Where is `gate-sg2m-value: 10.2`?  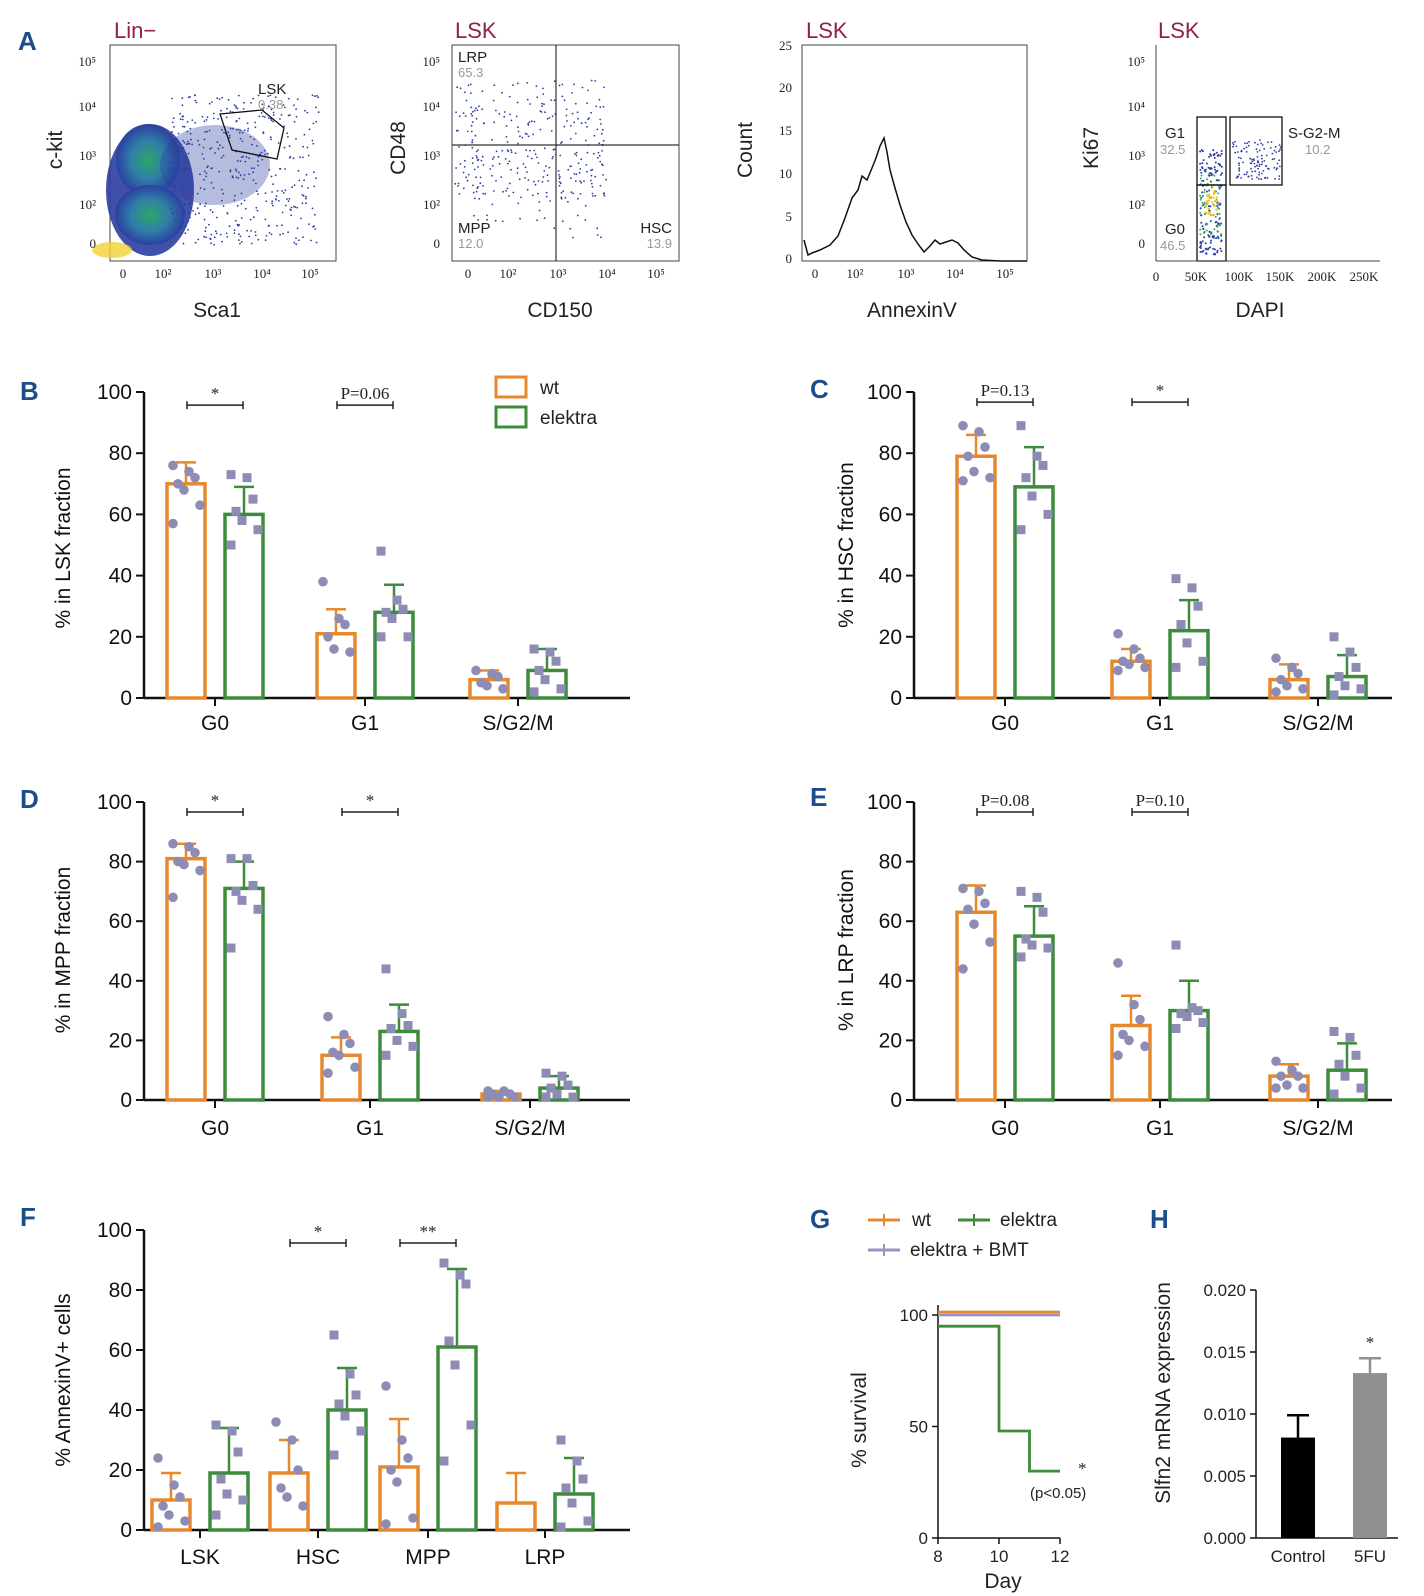
gate-sg2m-value: 10.2 is located at coordinates (1317, 149).